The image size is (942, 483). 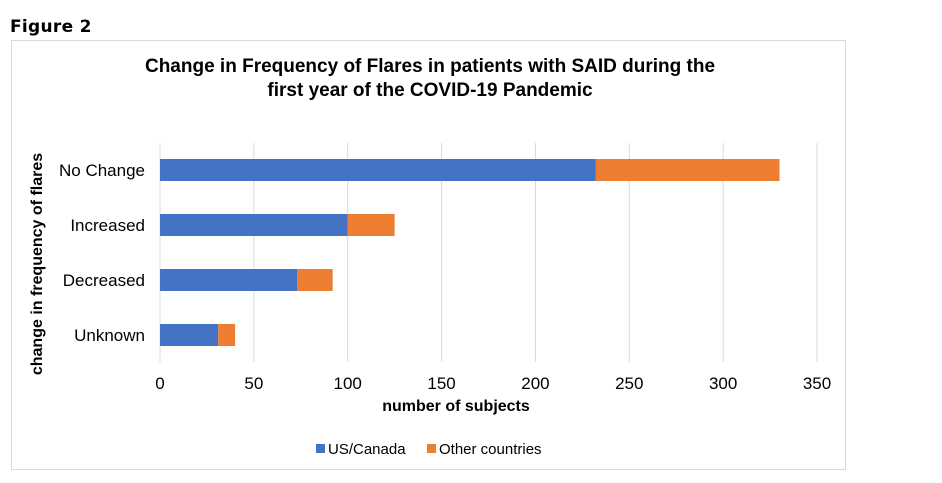 I want to click on bar-decreased-other-countries, so click(x=315, y=280).